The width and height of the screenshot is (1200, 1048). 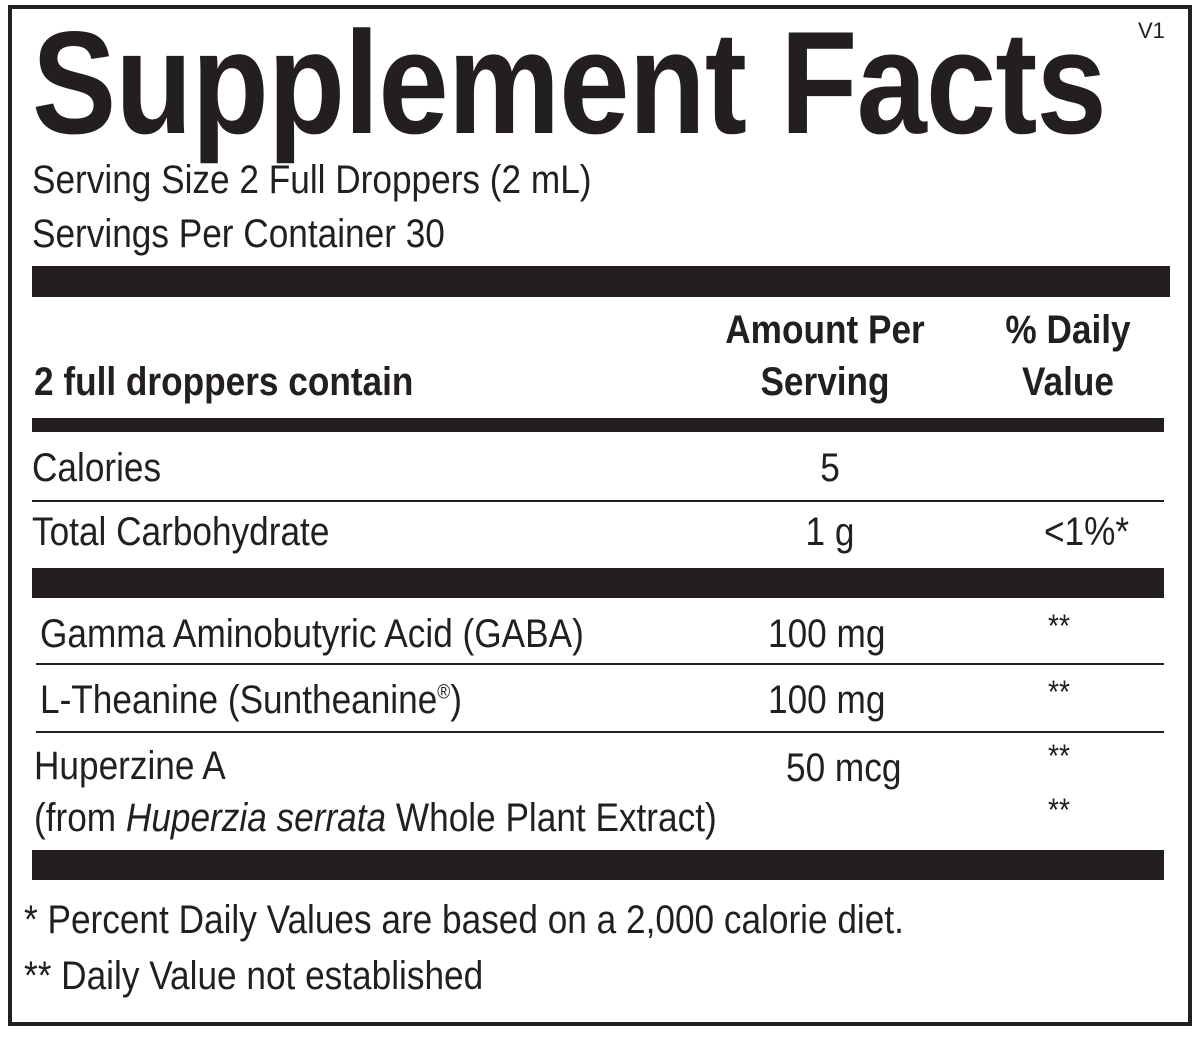 I want to click on footnote: ** Daily Value not established, so click(x=254, y=976).